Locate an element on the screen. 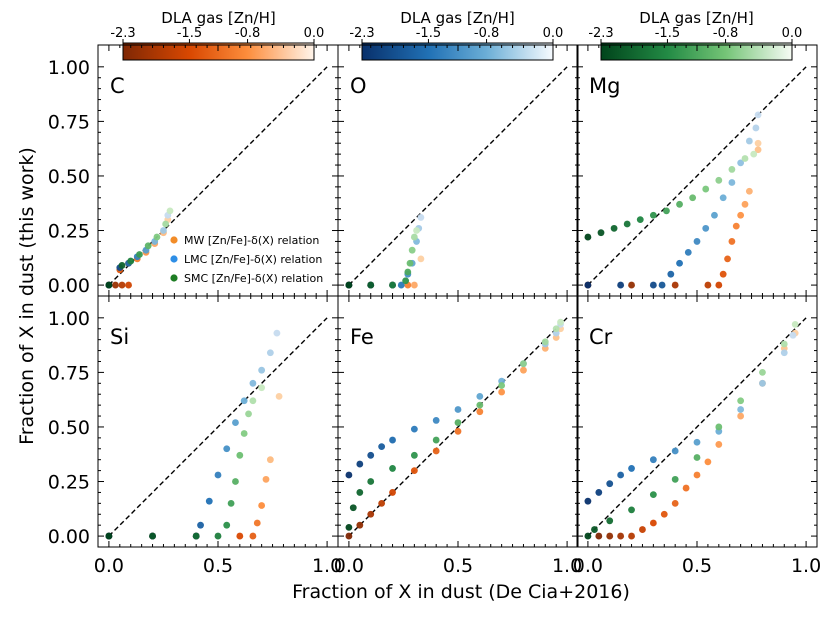 The width and height of the screenshot is (830, 623). colorbar-tick-label: -0.8 is located at coordinates (725, 33).